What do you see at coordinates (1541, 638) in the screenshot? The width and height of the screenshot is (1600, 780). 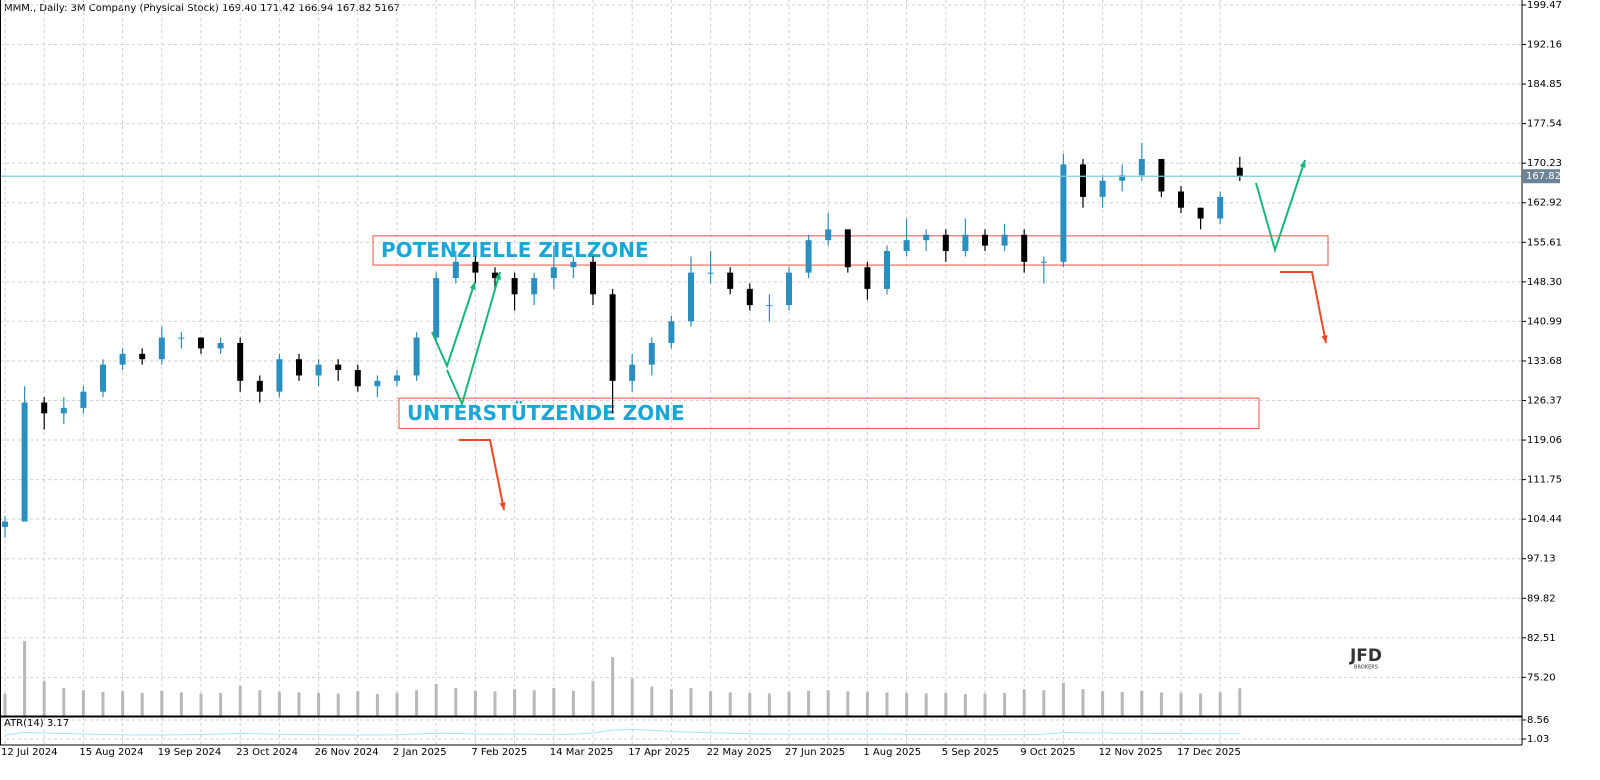 I see `y-tick-label: 82.51` at bounding box center [1541, 638].